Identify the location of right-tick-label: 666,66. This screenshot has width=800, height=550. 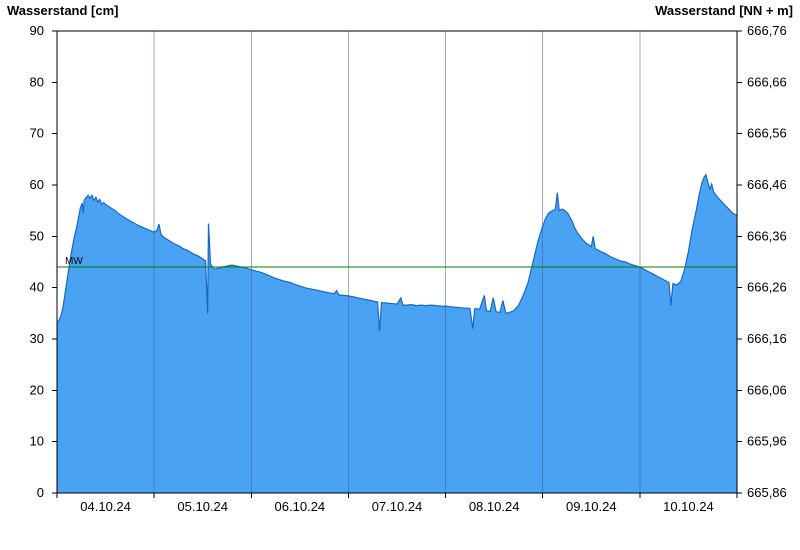
(767, 81).